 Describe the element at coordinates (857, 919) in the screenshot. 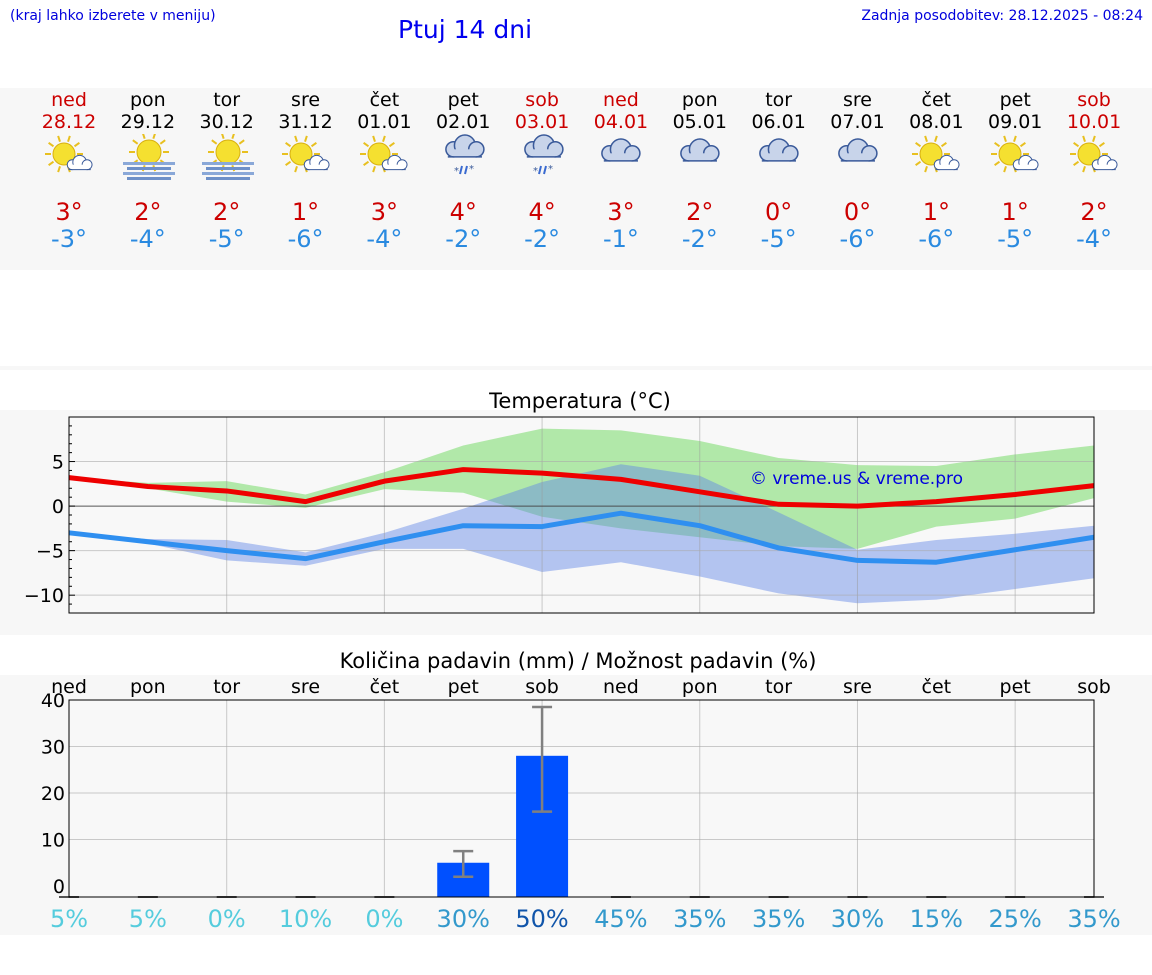

I see `precip-probability: 30%` at that location.